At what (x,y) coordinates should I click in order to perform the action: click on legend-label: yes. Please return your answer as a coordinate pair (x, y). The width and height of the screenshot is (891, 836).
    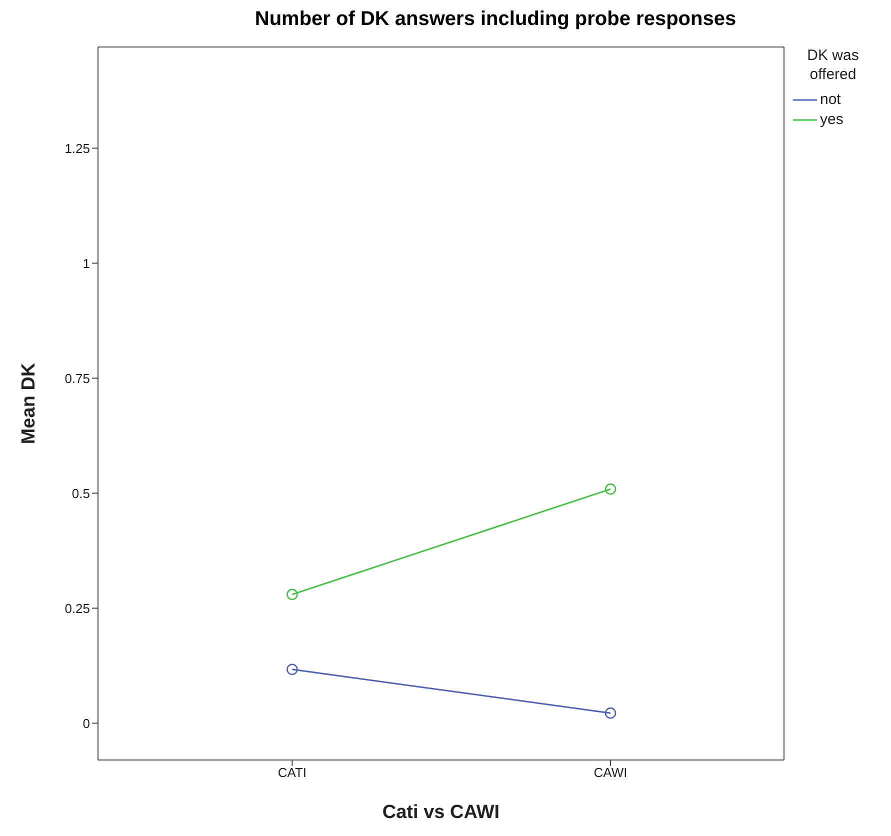
    Looking at the image, I should click on (832, 120).